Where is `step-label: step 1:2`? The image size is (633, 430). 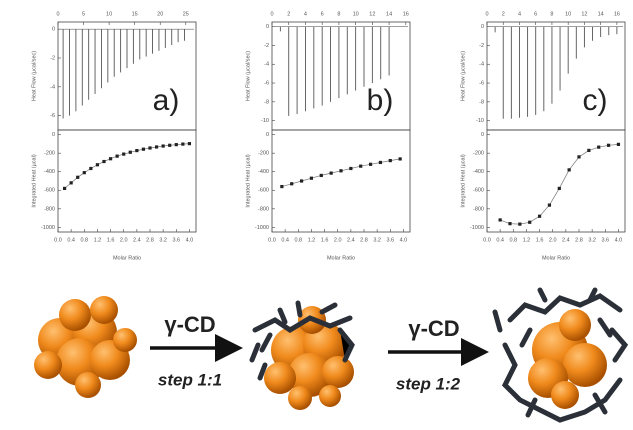
step-label: step 1:2 is located at coordinates (428, 383).